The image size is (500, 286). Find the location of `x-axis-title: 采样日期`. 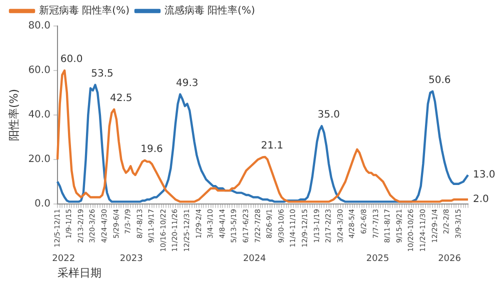

x-axis-title: 采样日期 is located at coordinates (79, 273).